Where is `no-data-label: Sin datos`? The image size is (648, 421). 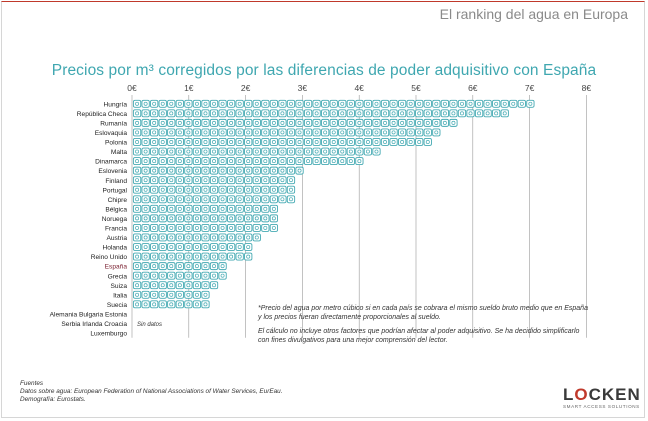
no-data-label: Sin datos is located at coordinates (149, 325).